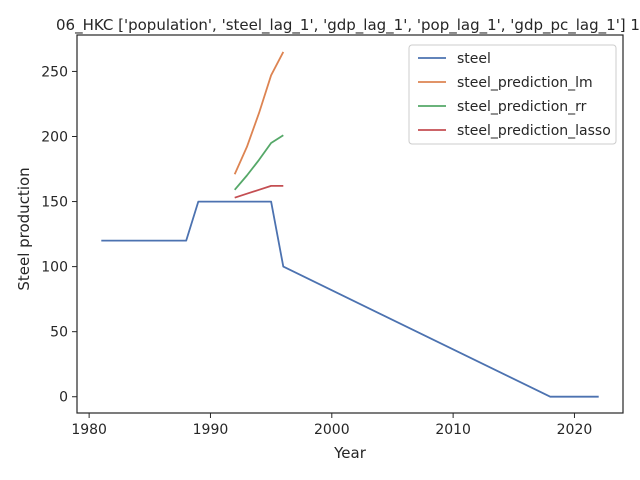 Image resolution: width=640 pixels, height=480 pixels. Describe the element at coordinates (59, 333) in the screenshot. I see `y-tick-label-1: 50` at that location.